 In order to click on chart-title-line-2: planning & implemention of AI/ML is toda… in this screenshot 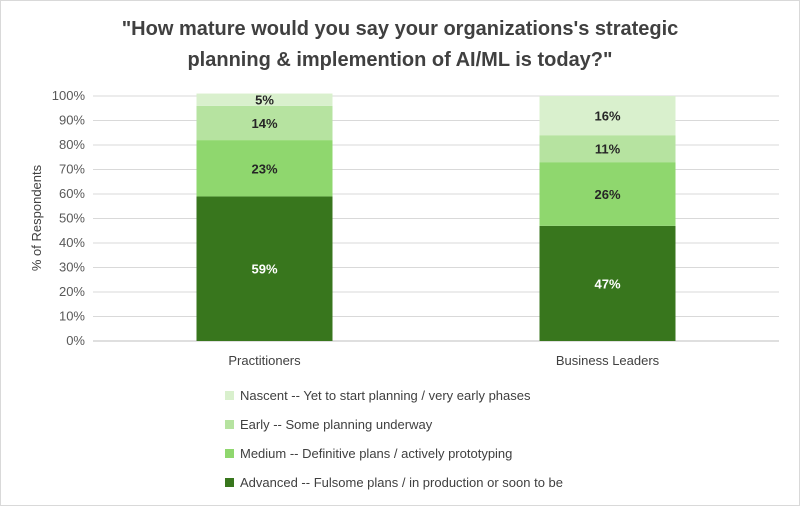, I will do `click(399, 60)`.